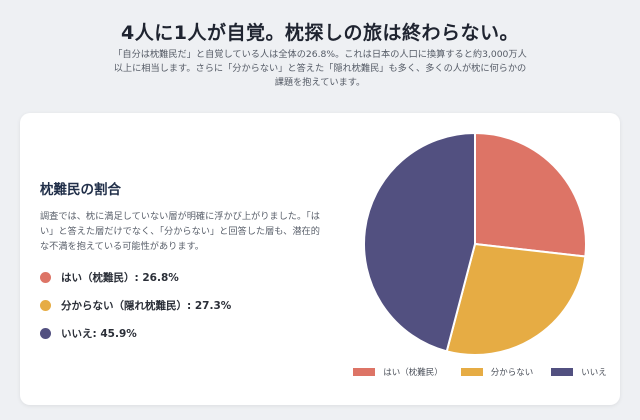 The height and width of the screenshot is (420, 640). What do you see at coordinates (99, 333) in the screenshot?
I see `stat-label-no: いいえ: 45.9%` at bounding box center [99, 333].